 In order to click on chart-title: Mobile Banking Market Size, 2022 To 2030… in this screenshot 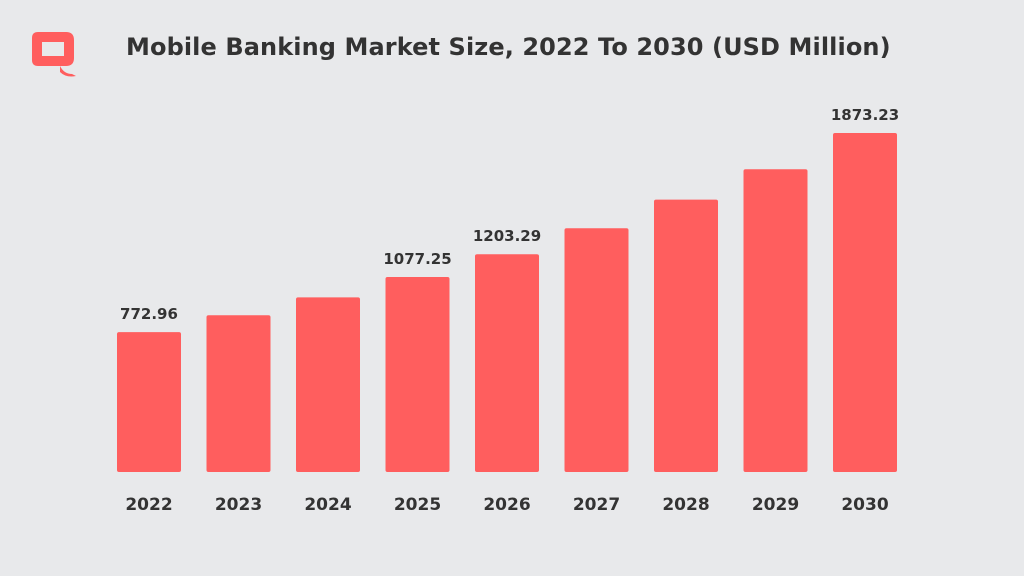, I will do `click(508, 47)`.